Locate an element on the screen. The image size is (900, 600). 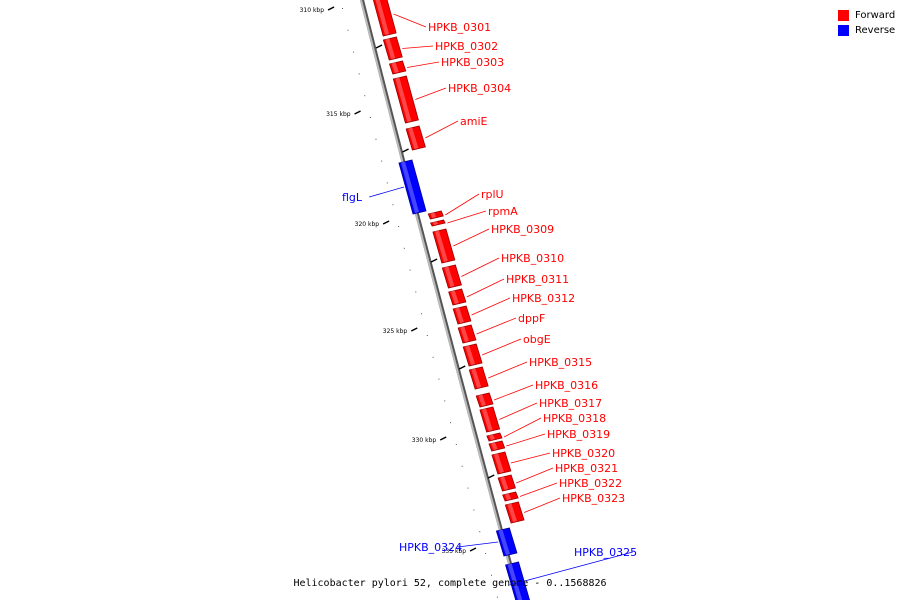
gene-label: HPKB_0320 is located at coordinates (583, 453).